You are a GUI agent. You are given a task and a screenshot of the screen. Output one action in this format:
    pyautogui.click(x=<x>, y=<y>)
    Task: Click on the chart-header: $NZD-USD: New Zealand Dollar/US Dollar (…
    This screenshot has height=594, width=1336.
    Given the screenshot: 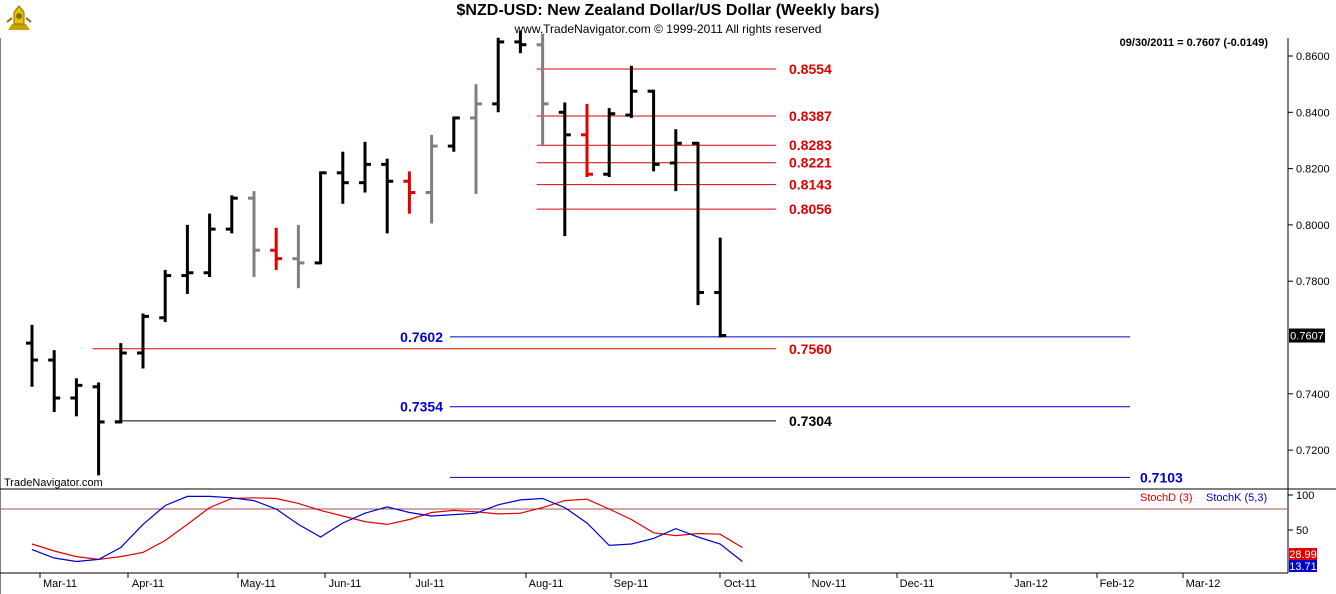 What is the action you would take?
    pyautogui.click(x=668, y=19)
    